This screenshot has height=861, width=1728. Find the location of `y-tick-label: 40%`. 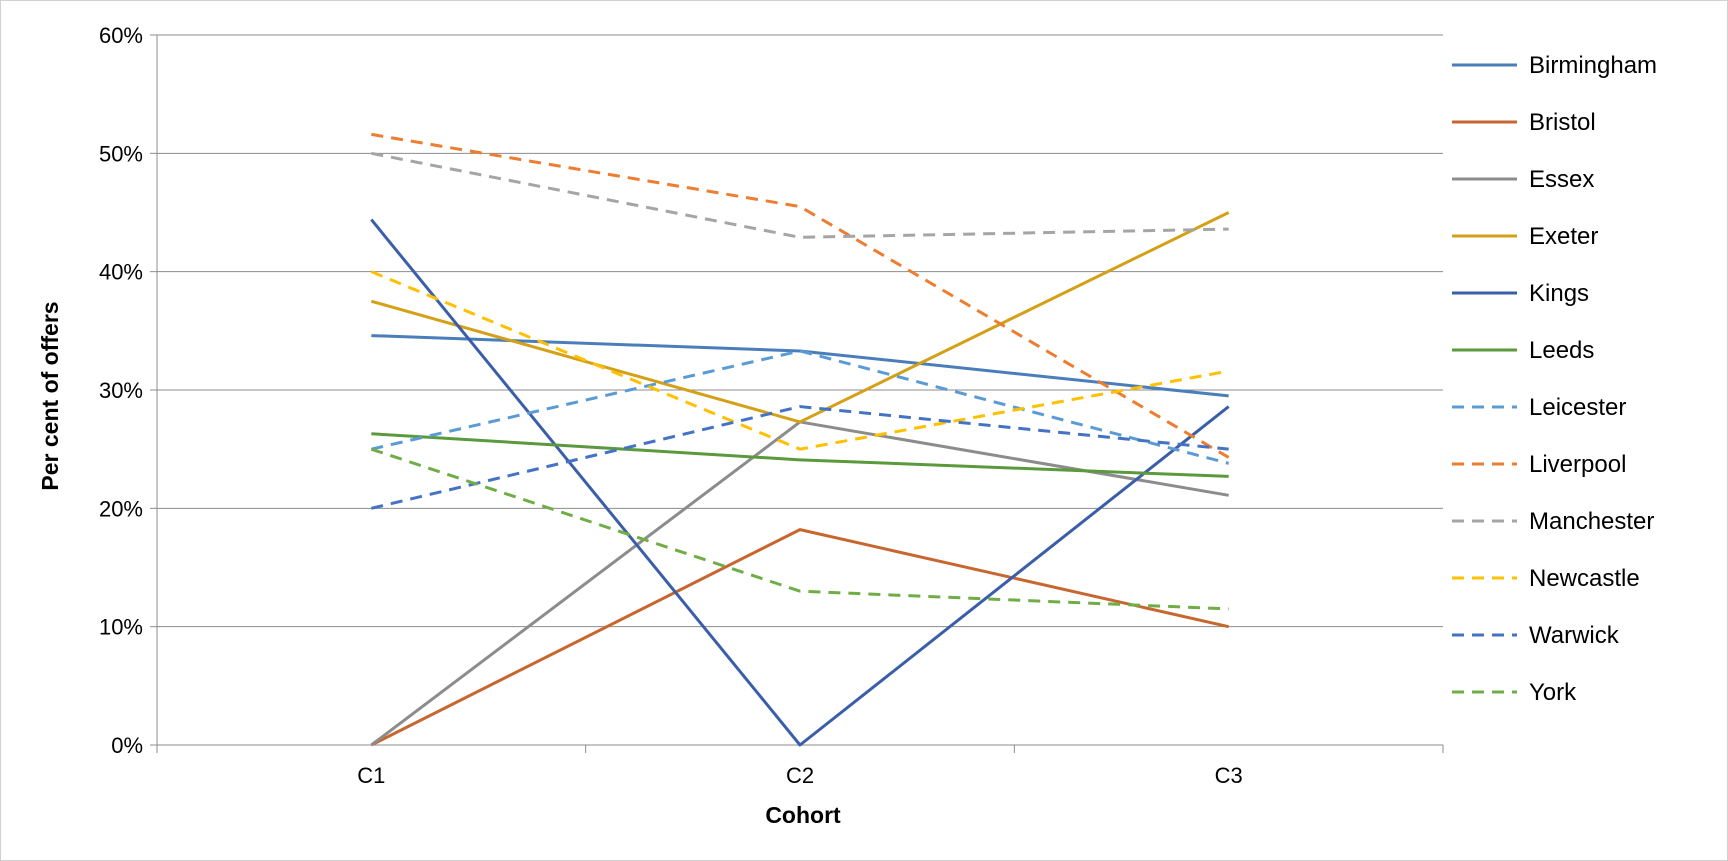

y-tick-label: 40% is located at coordinates (121, 272).